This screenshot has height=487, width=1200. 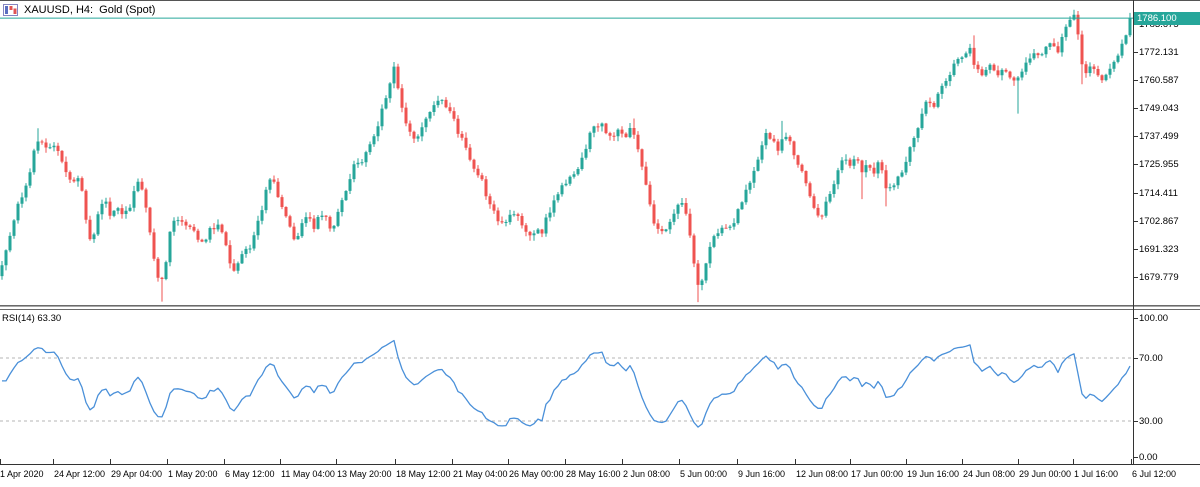 I want to click on chart-title: XAUUSD, H4: Gold (Spot), so click(x=90, y=10).